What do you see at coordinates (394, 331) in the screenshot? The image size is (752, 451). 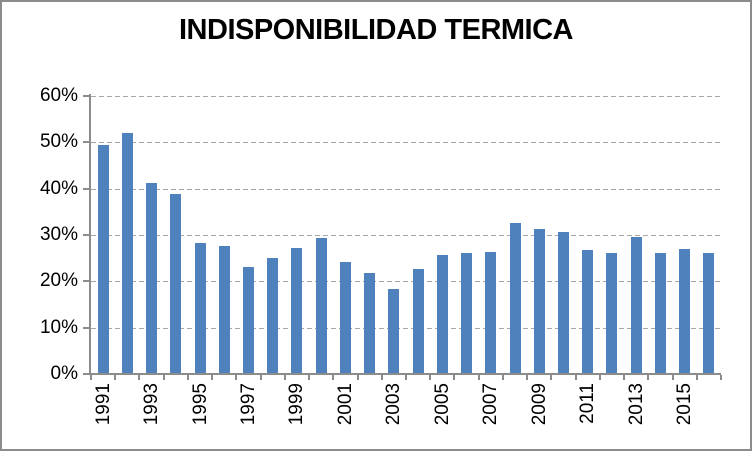 I see `bar-2003` at bounding box center [394, 331].